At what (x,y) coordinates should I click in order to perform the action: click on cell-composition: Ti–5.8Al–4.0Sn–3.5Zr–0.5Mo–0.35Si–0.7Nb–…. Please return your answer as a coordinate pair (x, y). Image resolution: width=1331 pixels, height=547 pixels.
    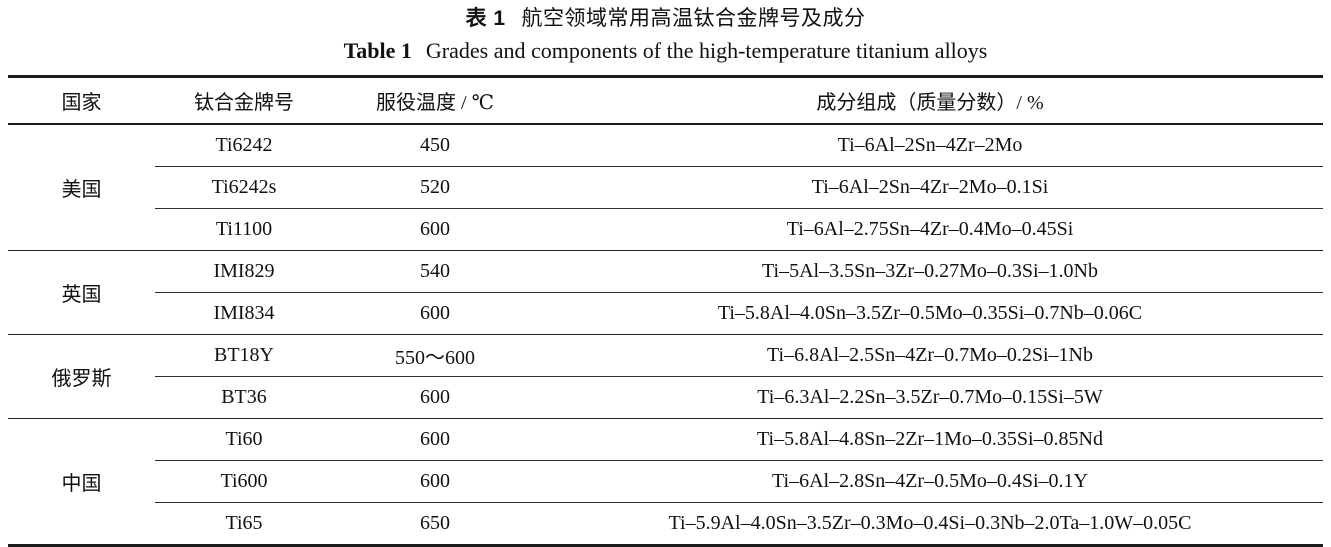
    Looking at the image, I should click on (930, 313).